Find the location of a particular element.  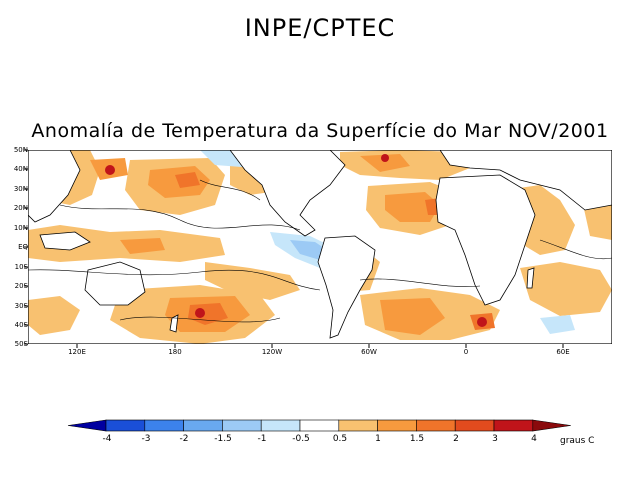

lon-label-120e: 120E is located at coordinates (77, 352).